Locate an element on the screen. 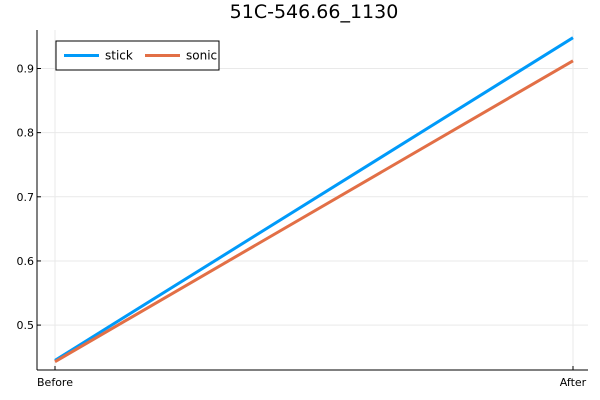 This screenshot has width=600, height=400. x-tick-label: Before is located at coordinates (55, 382).